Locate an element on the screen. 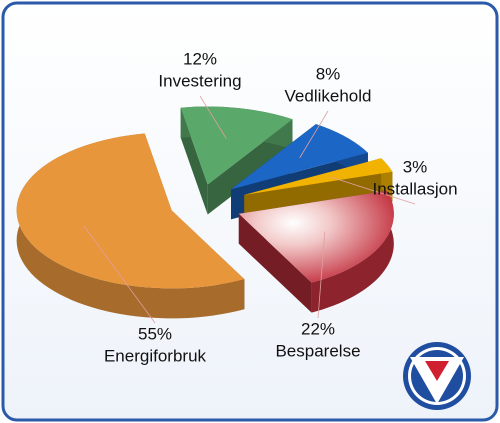 The width and height of the screenshot is (500, 423). value-label: 22% is located at coordinates (318, 328).